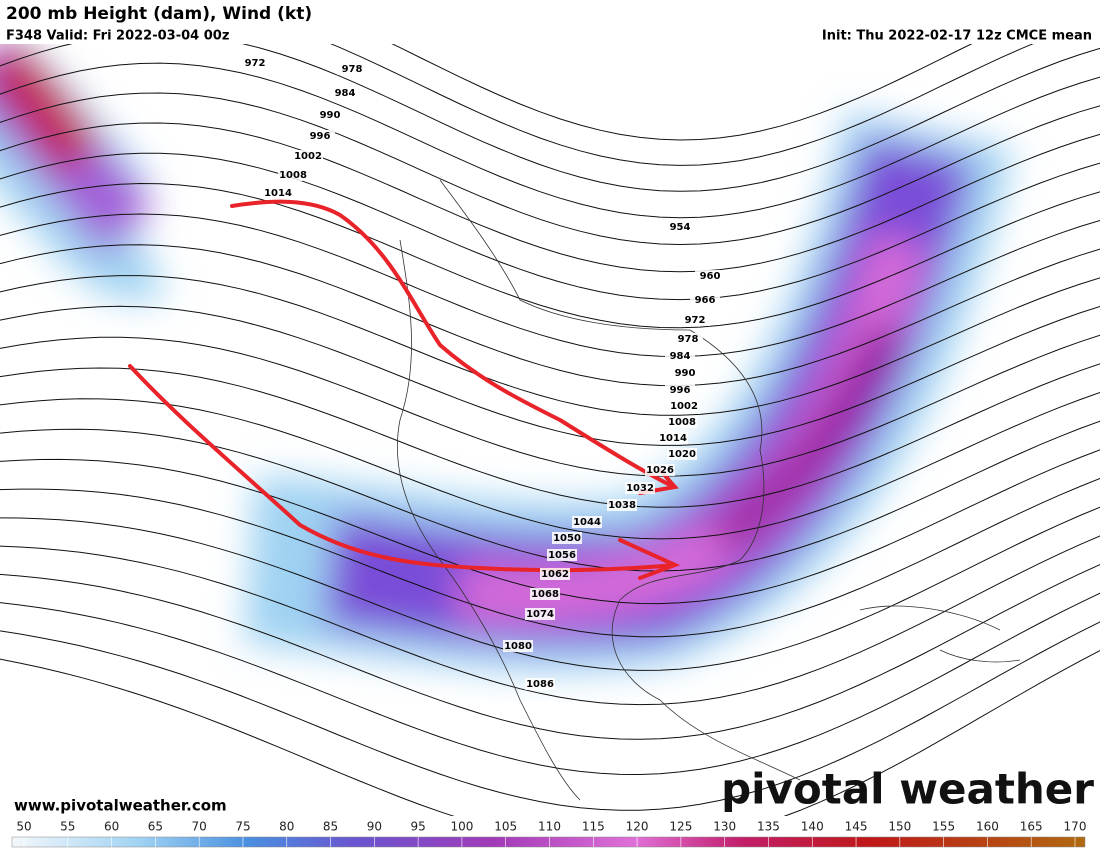 The height and width of the screenshot is (850, 1100). What do you see at coordinates (330, 827) in the screenshot?
I see `colorbar-tick-label: 85` at bounding box center [330, 827].